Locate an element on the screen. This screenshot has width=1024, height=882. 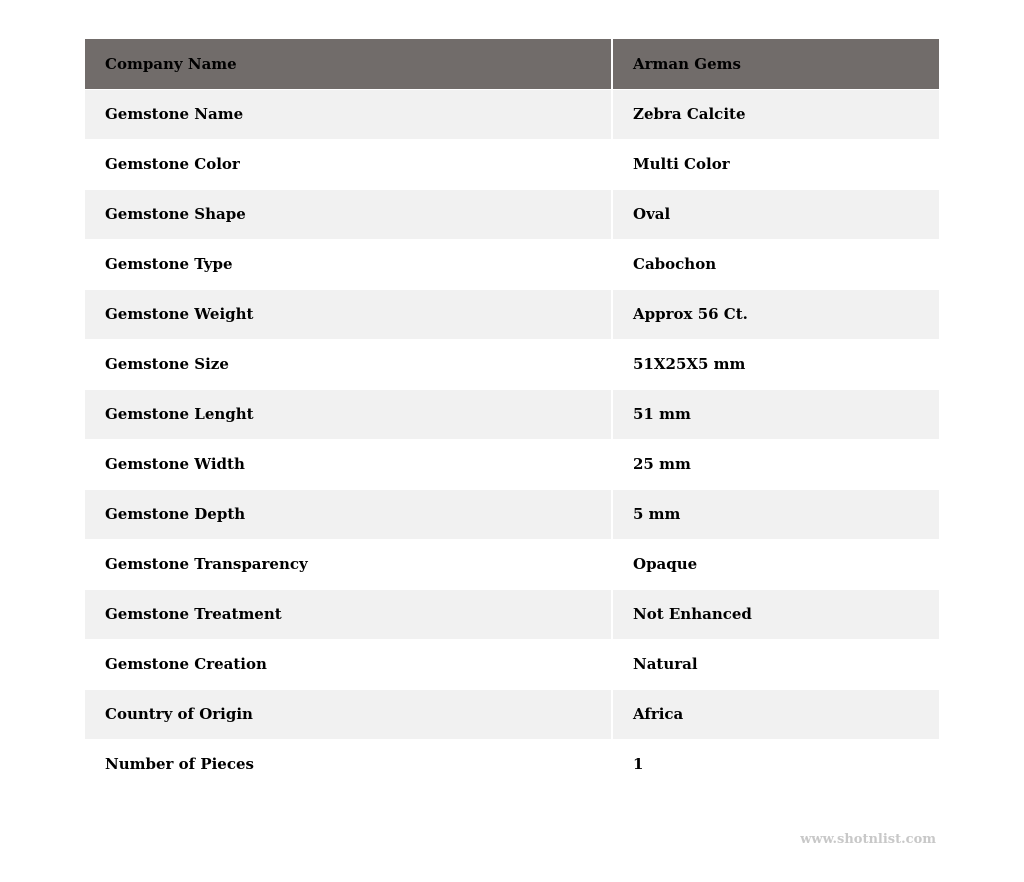
row-value: Cabochon is located at coordinates (775, 264).